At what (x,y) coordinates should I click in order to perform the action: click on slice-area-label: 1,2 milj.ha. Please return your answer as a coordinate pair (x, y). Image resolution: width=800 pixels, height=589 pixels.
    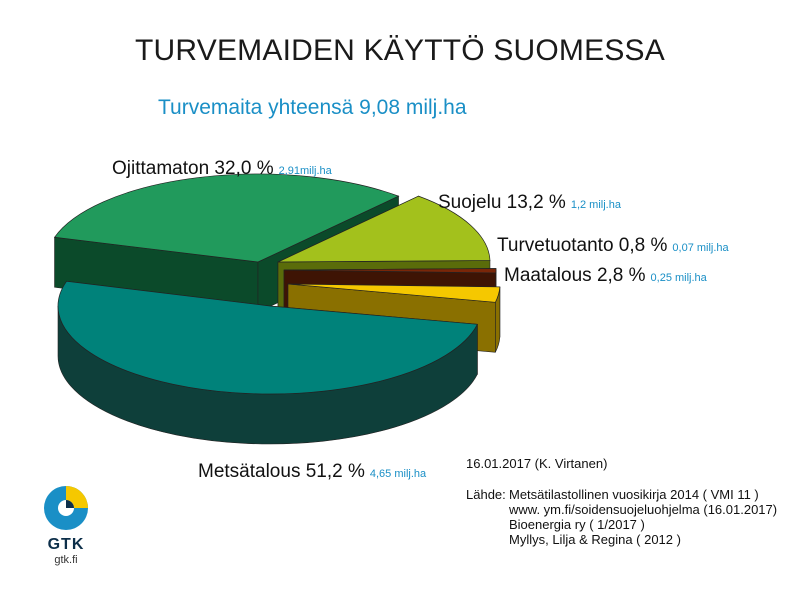
    Looking at the image, I should click on (595, 205).